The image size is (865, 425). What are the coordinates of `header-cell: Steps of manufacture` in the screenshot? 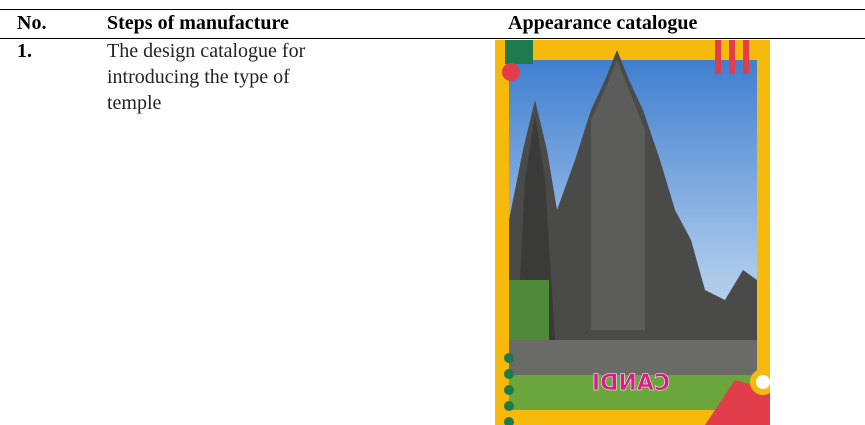 It's located at (198, 23).